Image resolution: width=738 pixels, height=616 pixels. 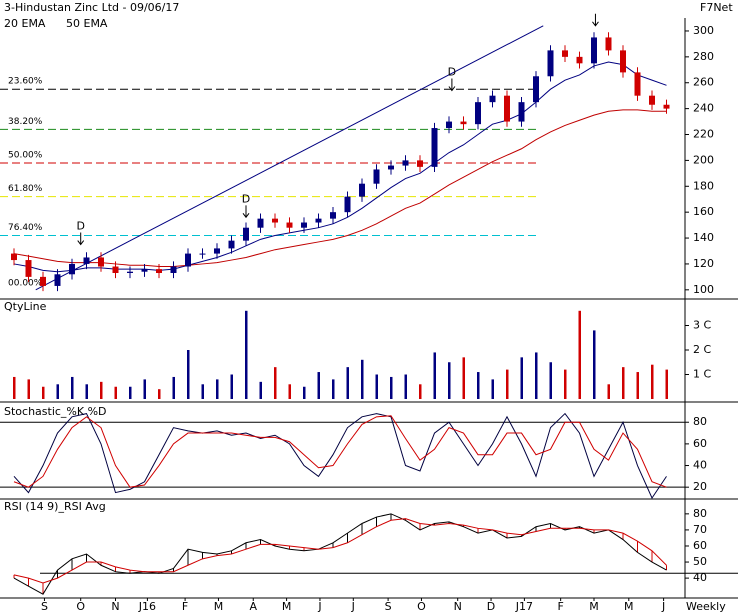 What do you see at coordinates (25, 155) in the screenshot?
I see `fib-label: 50.00%` at bounding box center [25, 155].